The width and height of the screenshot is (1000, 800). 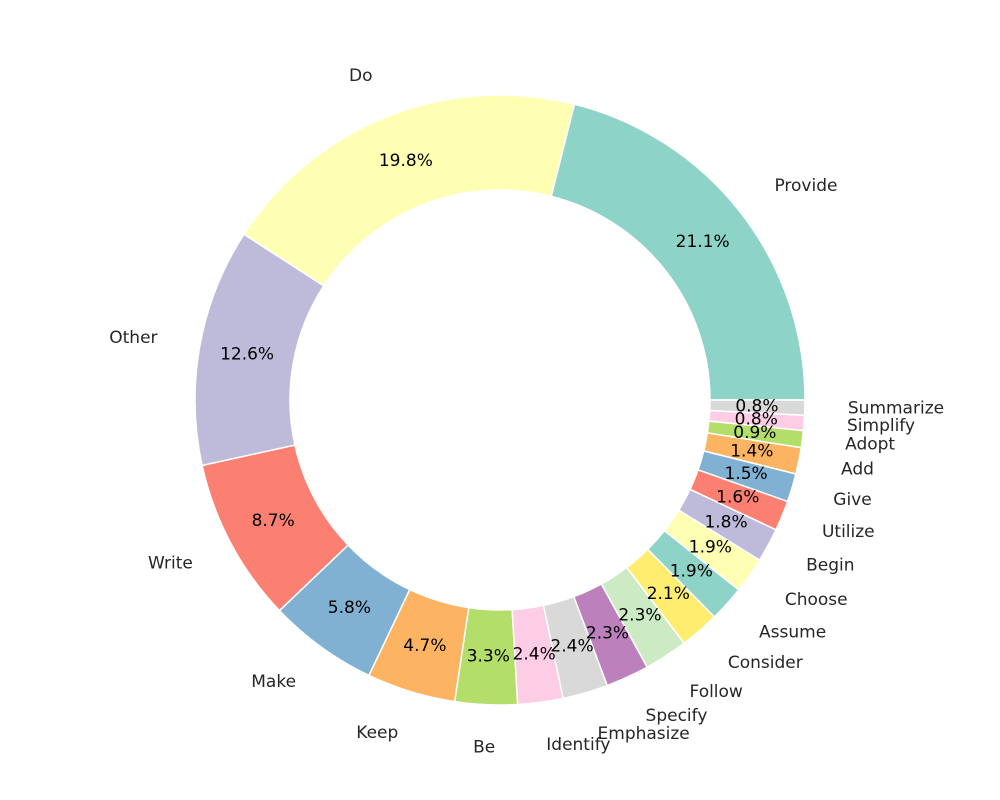 What do you see at coordinates (765, 663) in the screenshot?
I see `category-label-consider: Consider` at bounding box center [765, 663].